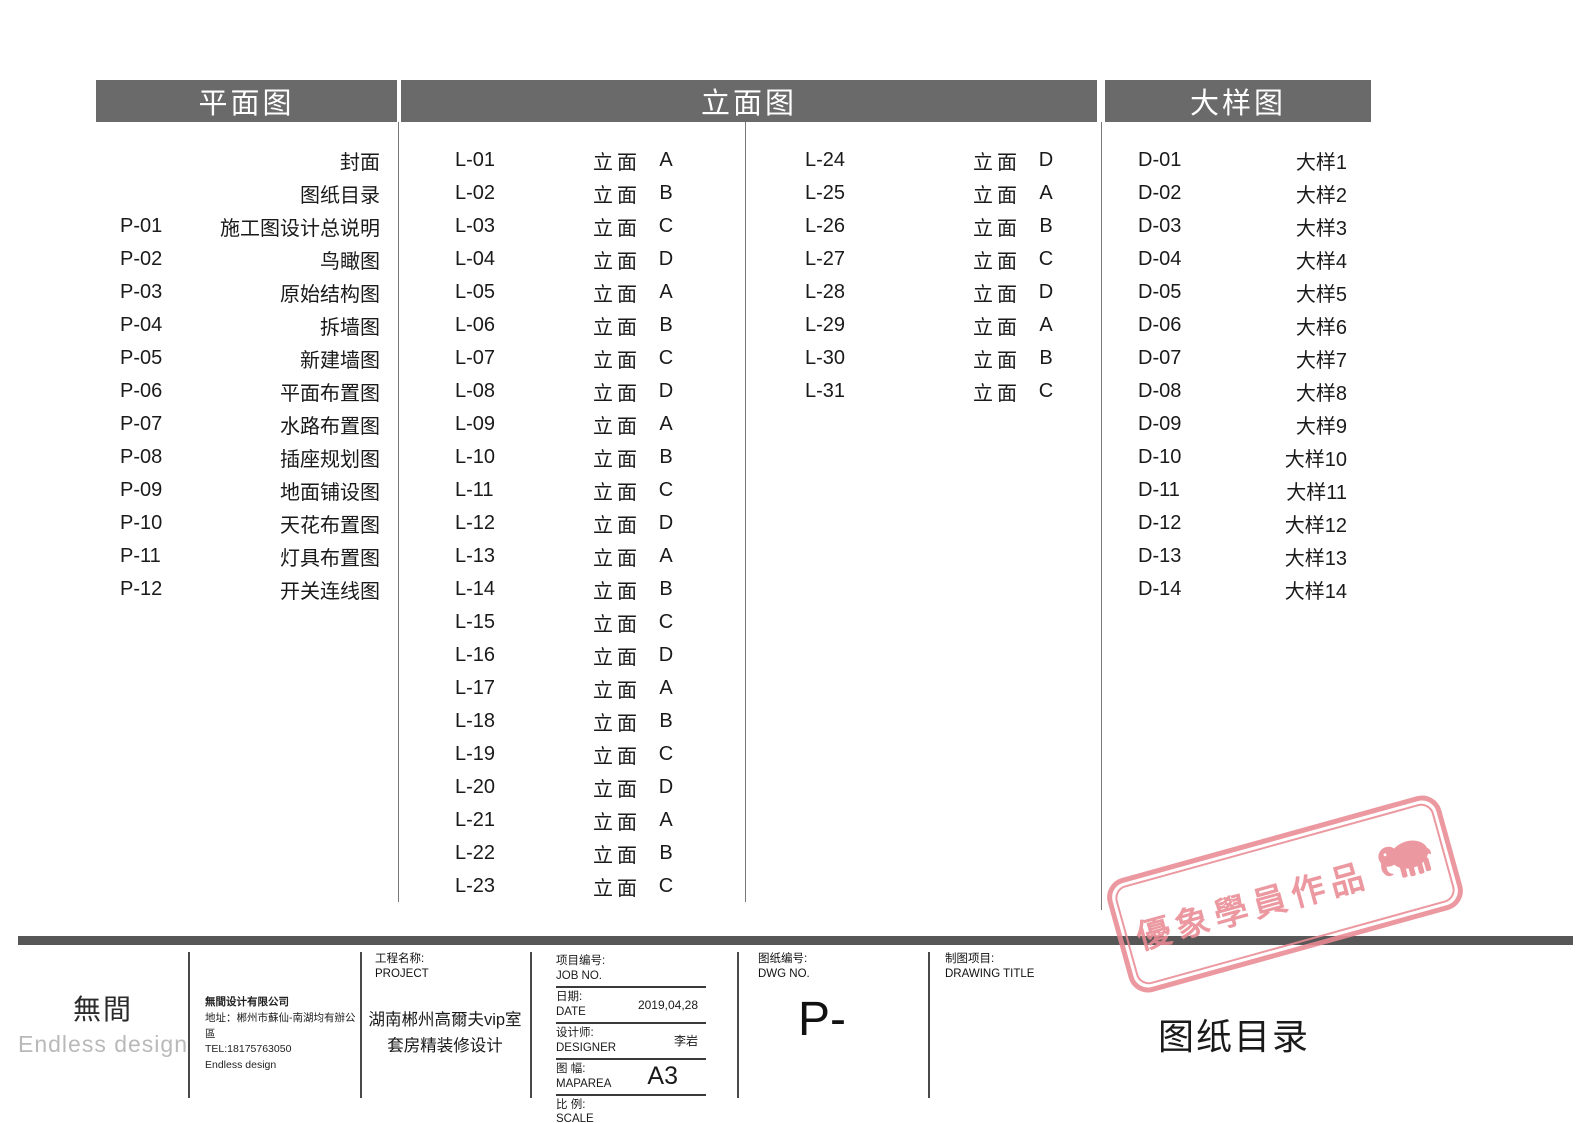  Describe the element at coordinates (238, 391) in the screenshot. I see `list-item: P-06 平面布置图` at that location.